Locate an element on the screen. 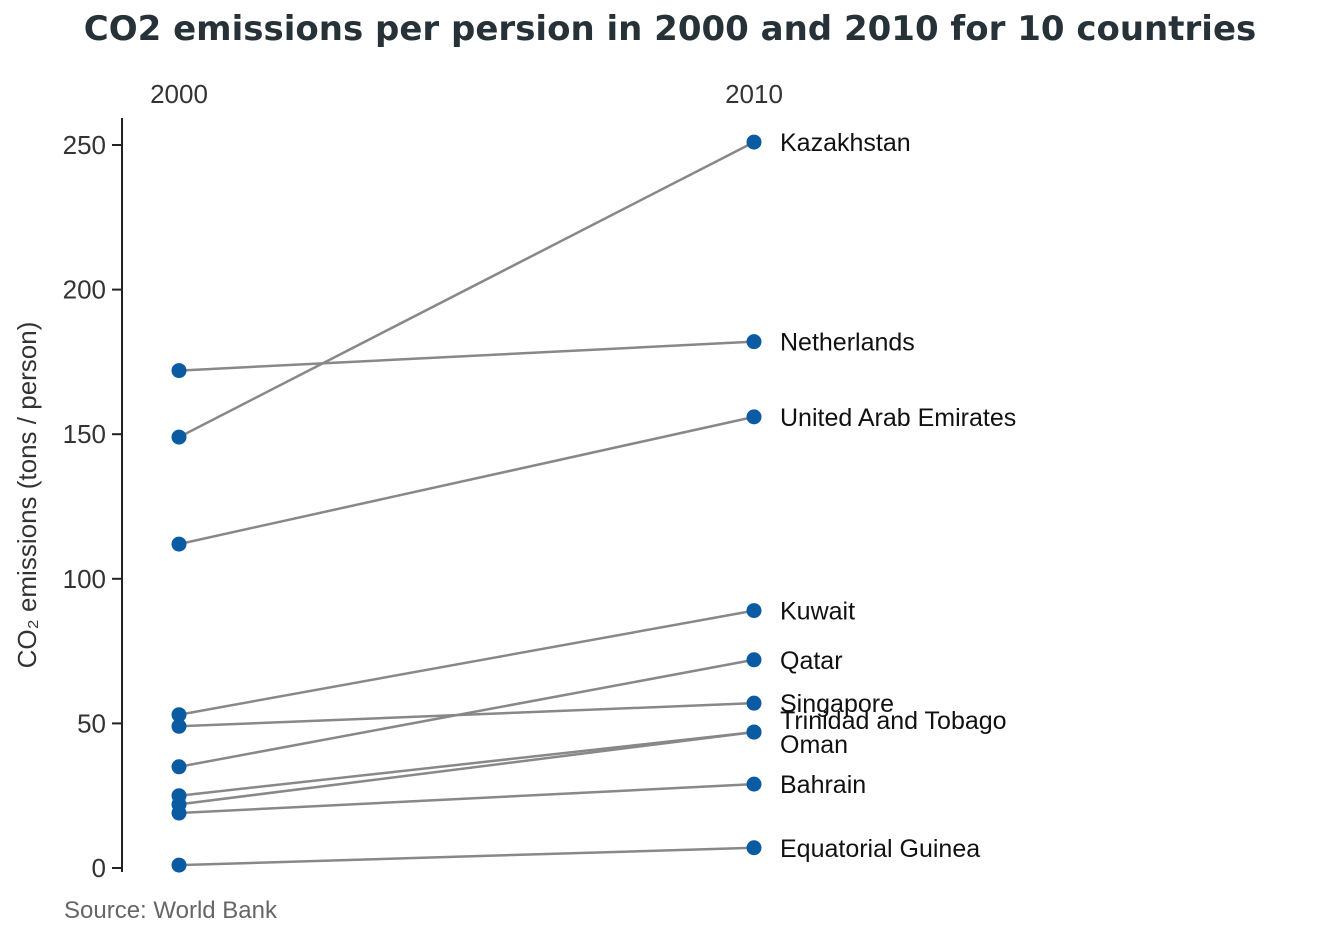 Image resolution: width=1344 pixels, height=940 pixels. point-kuwait-2010 is located at coordinates (754, 611).